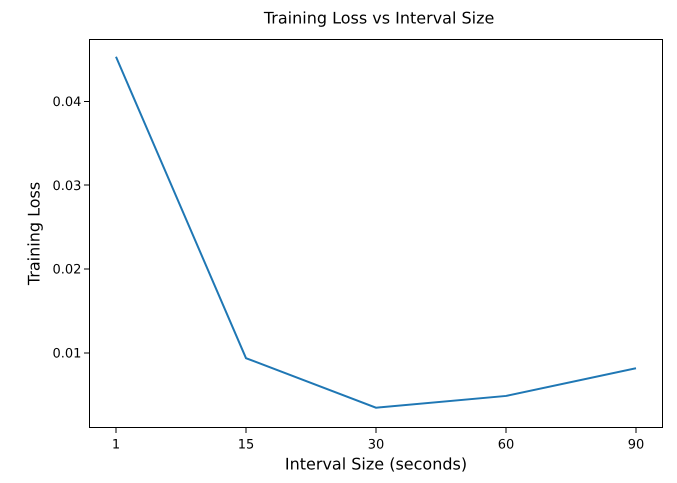 This screenshot has height=483, width=677. What do you see at coordinates (246, 445) in the screenshot?
I see `x-tick-label: 15` at bounding box center [246, 445].